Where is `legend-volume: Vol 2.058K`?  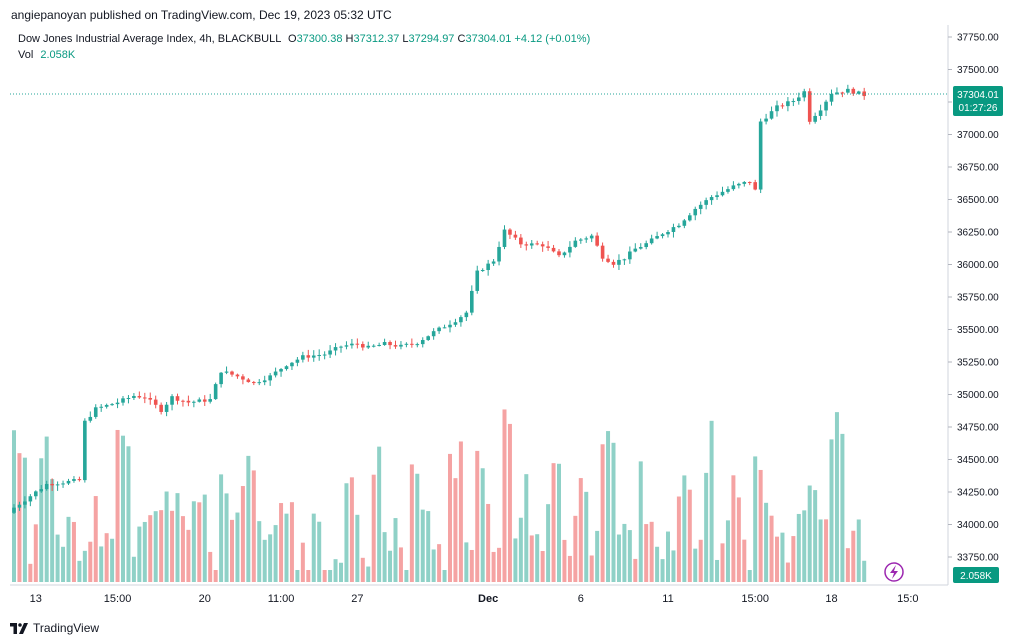
legend-volume: Vol 2.058K is located at coordinates (46, 55).